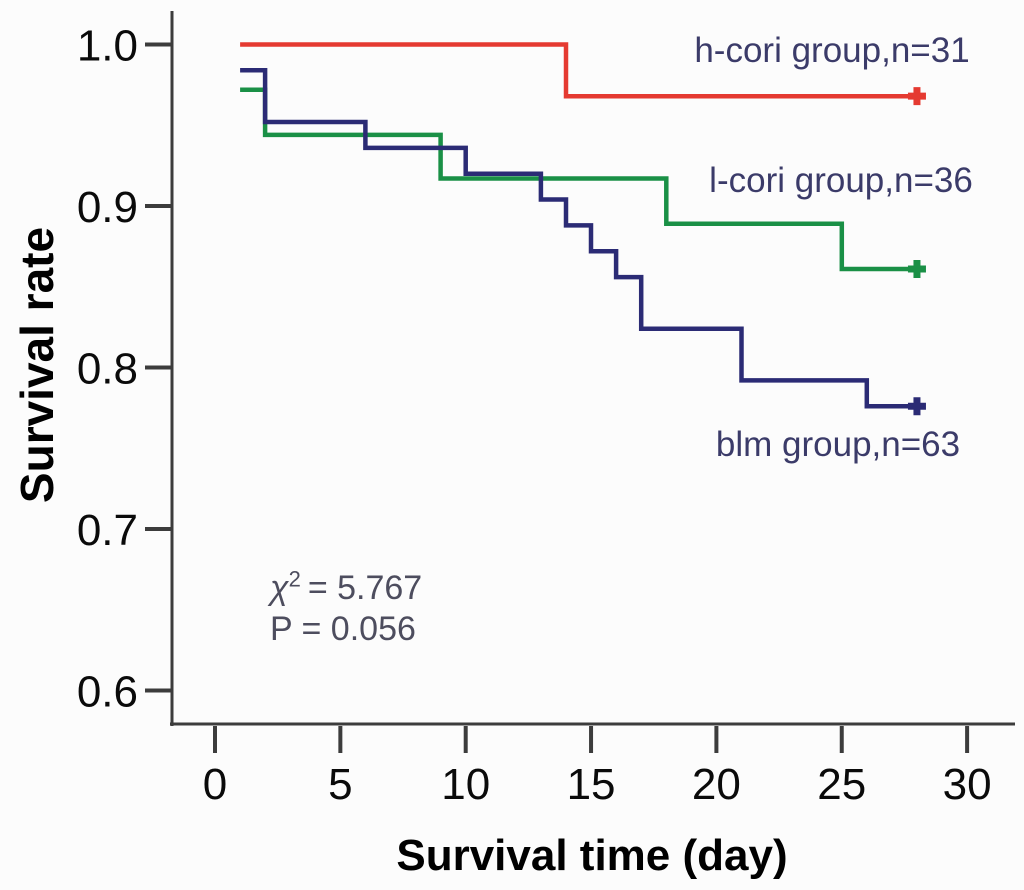 This screenshot has height=890, width=1024. I want to click on censor-marker-l-cori, so click(916, 268).